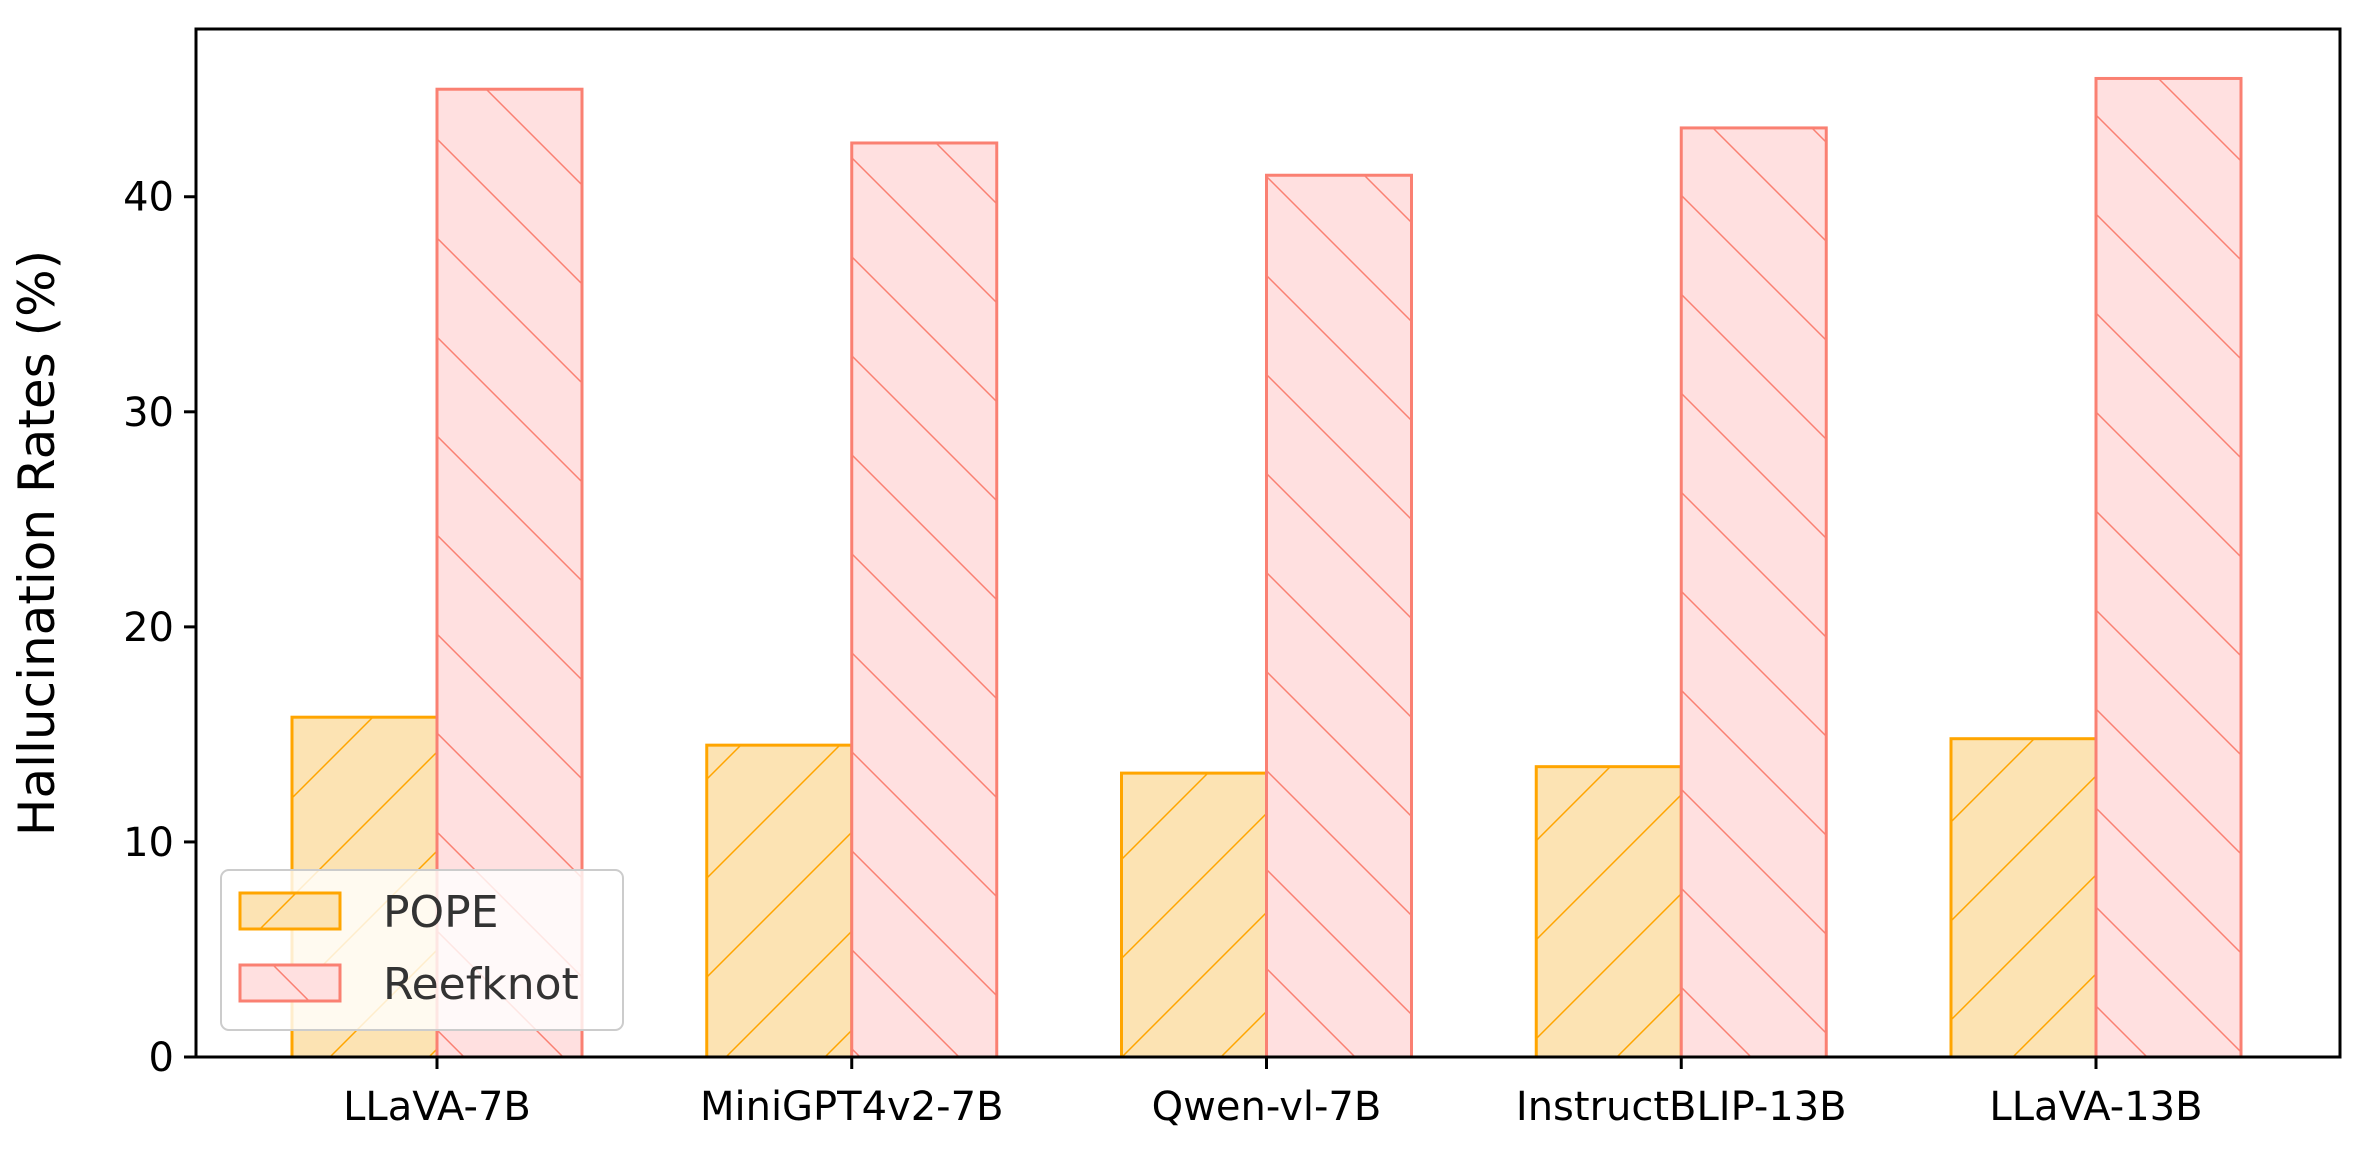 This screenshot has width=2370, height=1164. What do you see at coordinates (779, 901) in the screenshot?
I see `bar-pope-minigpt4v2-7b` at bounding box center [779, 901].